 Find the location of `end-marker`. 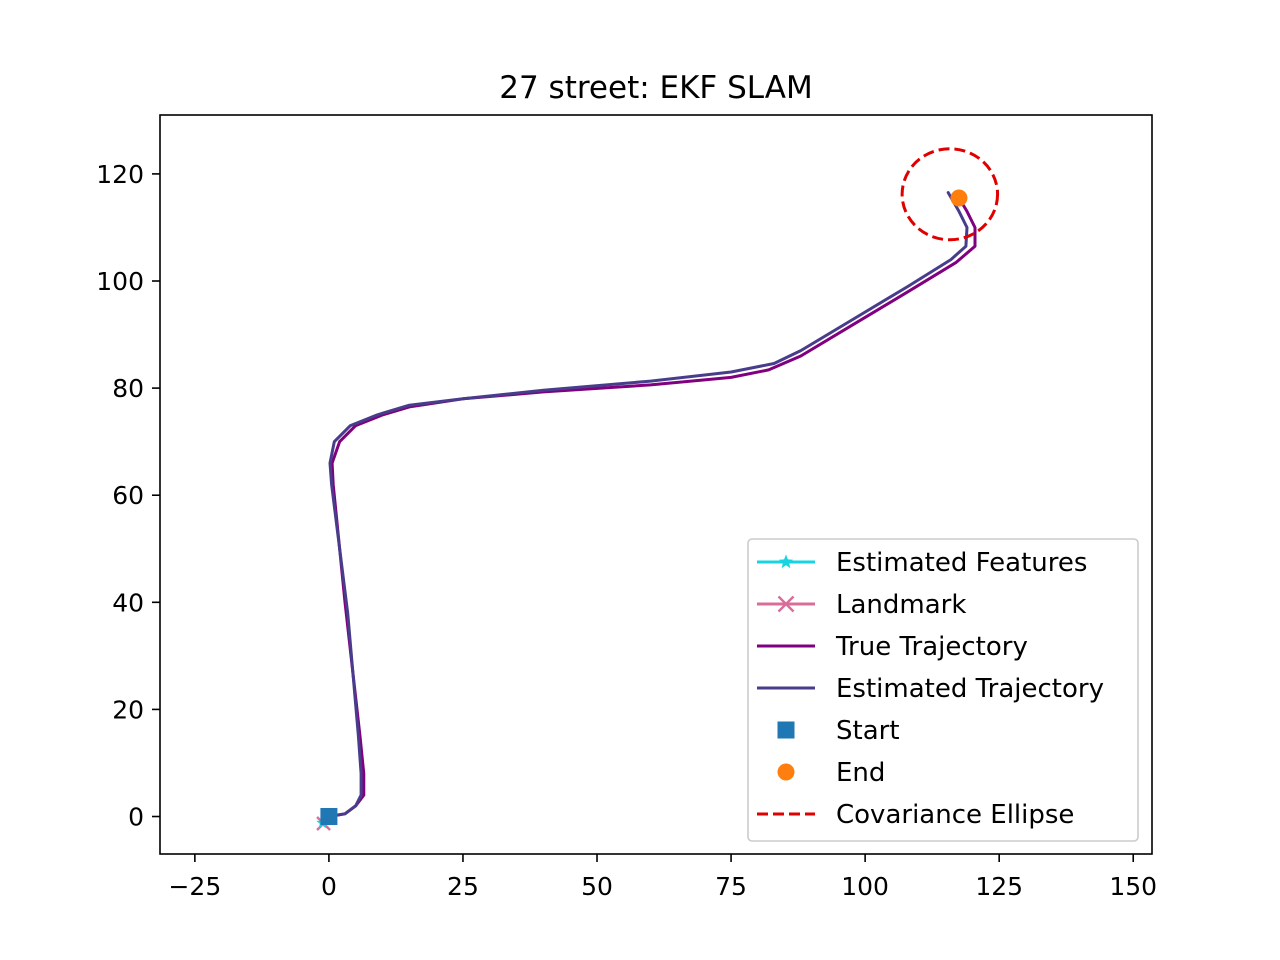

end-marker is located at coordinates (959, 198).